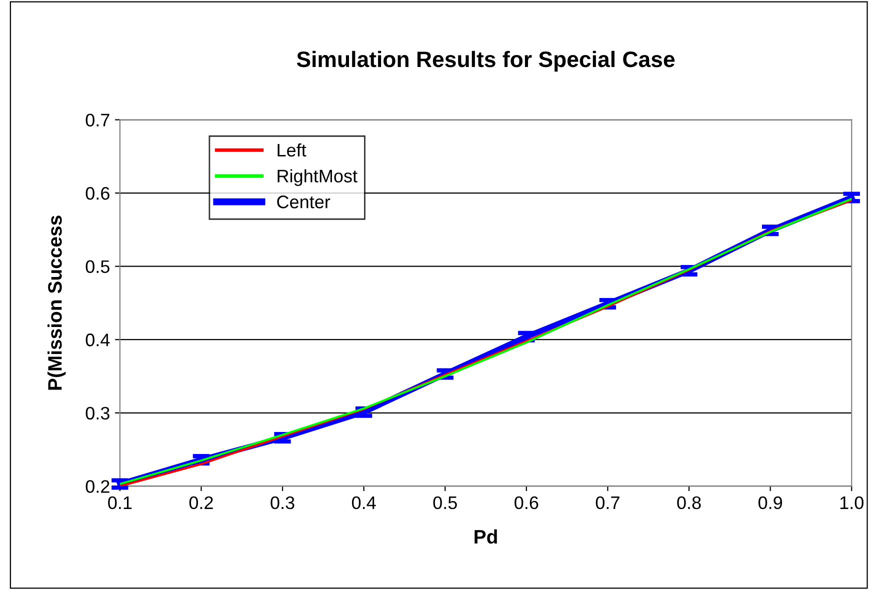  What do you see at coordinates (689, 503) in the screenshot?
I see `x-tick-label: 0.8` at bounding box center [689, 503].